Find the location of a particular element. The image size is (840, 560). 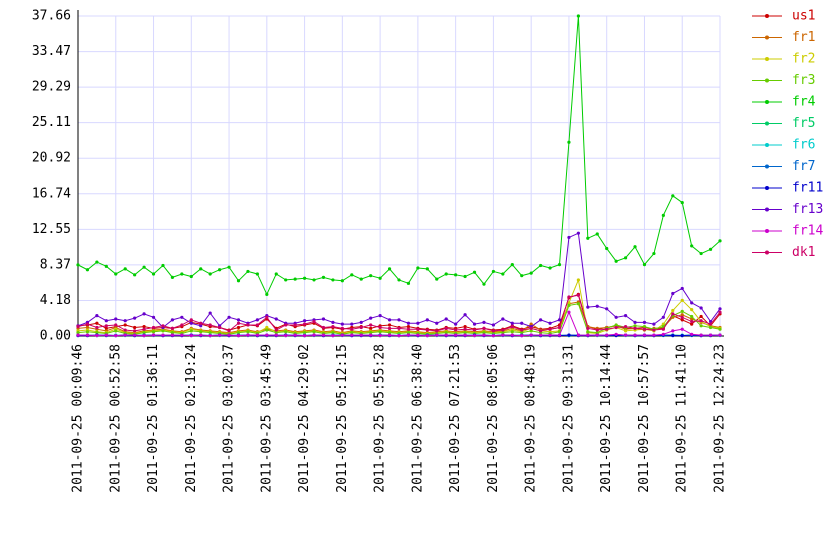

y-tick-label: 16.74 is located at coordinates (51, 193).